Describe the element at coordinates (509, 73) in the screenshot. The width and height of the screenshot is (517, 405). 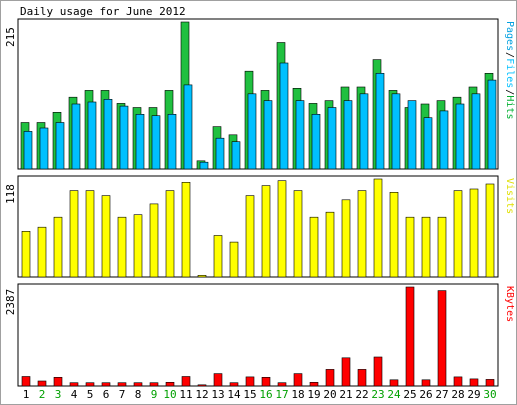
I see `top-legend-files: Files` at that location.